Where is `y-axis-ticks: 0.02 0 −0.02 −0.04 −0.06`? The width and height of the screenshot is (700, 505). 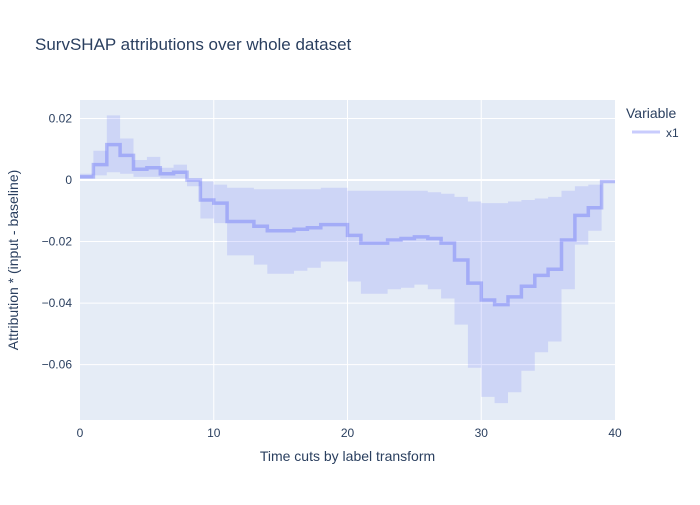
y-axis-ticks: 0.02 0 −0.02 −0.04 −0.06 is located at coordinates (57, 241).